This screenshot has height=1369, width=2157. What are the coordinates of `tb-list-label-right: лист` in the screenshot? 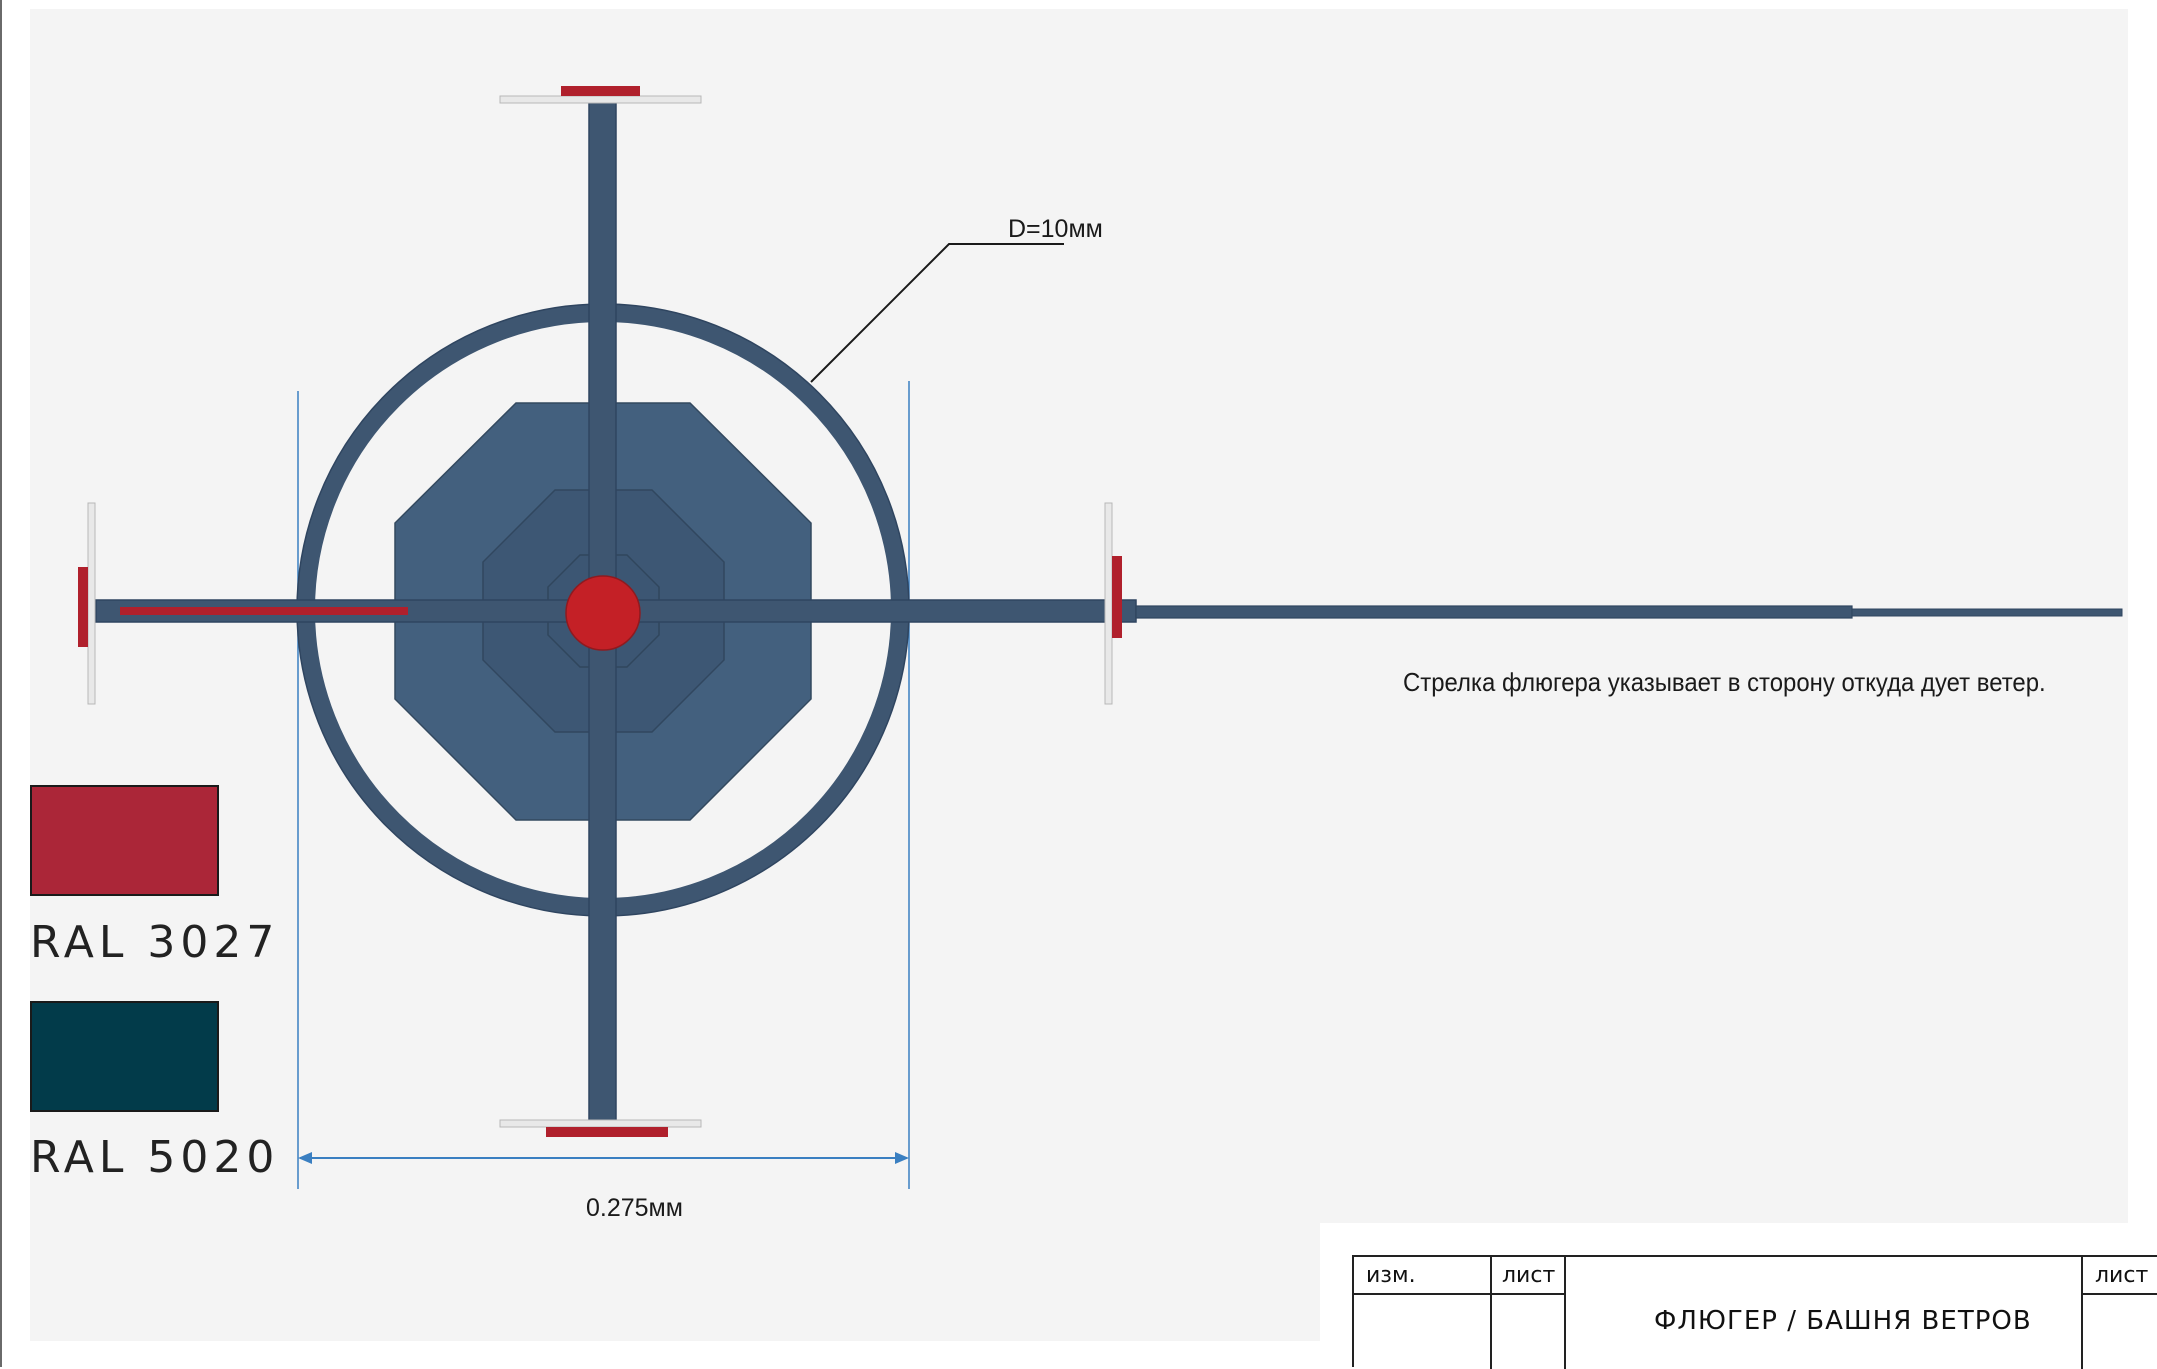 It's located at (2122, 1275).